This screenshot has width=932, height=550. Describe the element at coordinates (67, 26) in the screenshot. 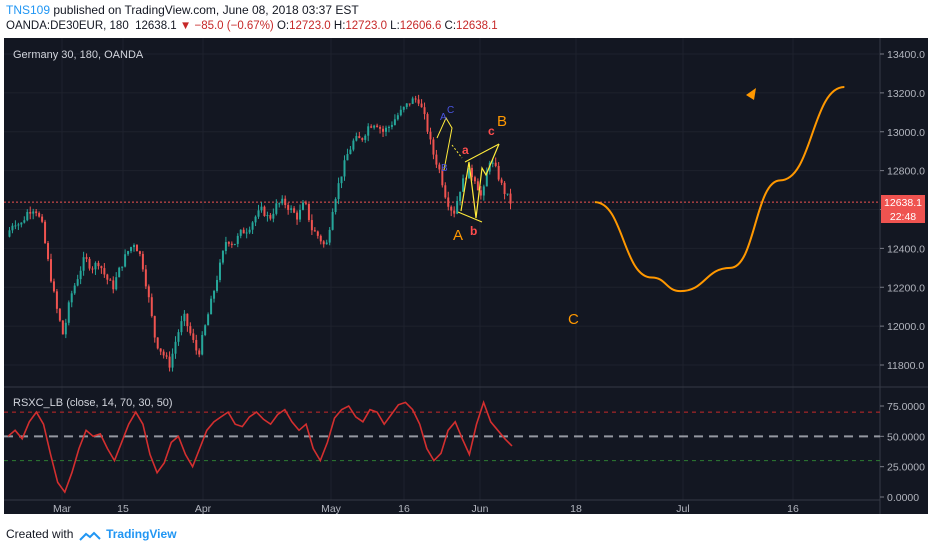

I see `symbol-label: OANDA:DE30EUR, 180` at that location.